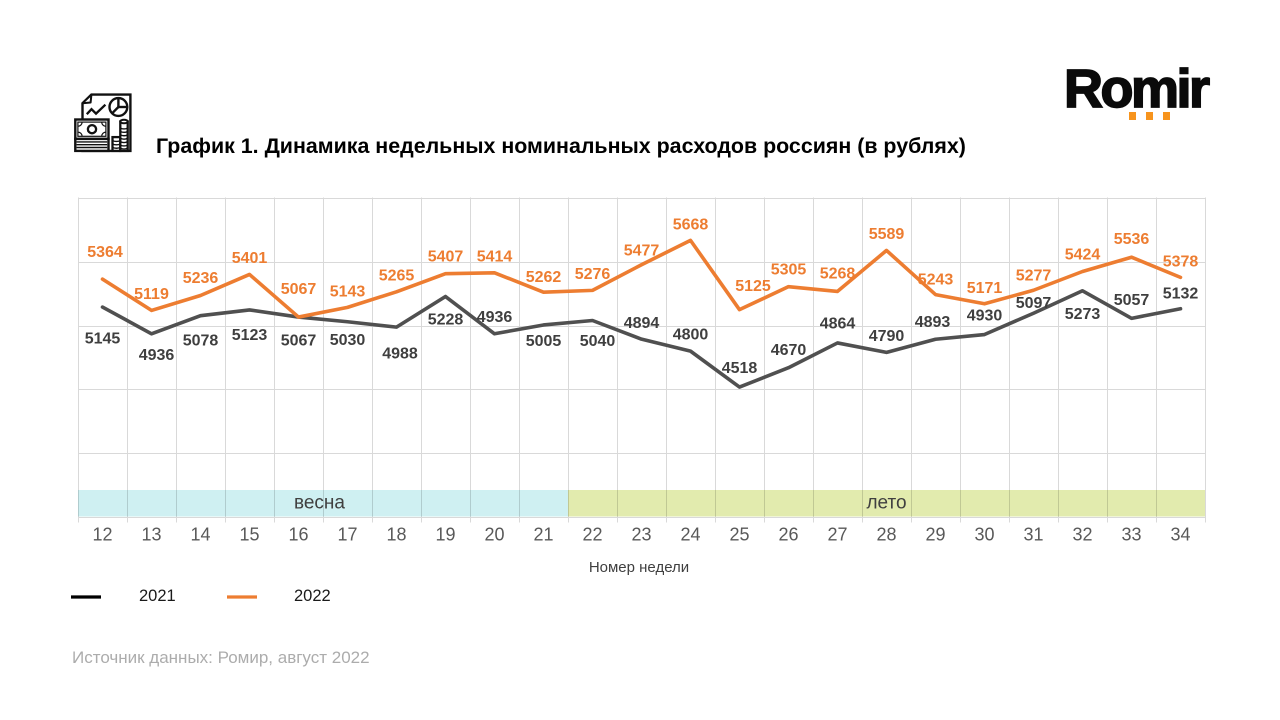  I want to click on svg-text: 15, so click(249, 535).